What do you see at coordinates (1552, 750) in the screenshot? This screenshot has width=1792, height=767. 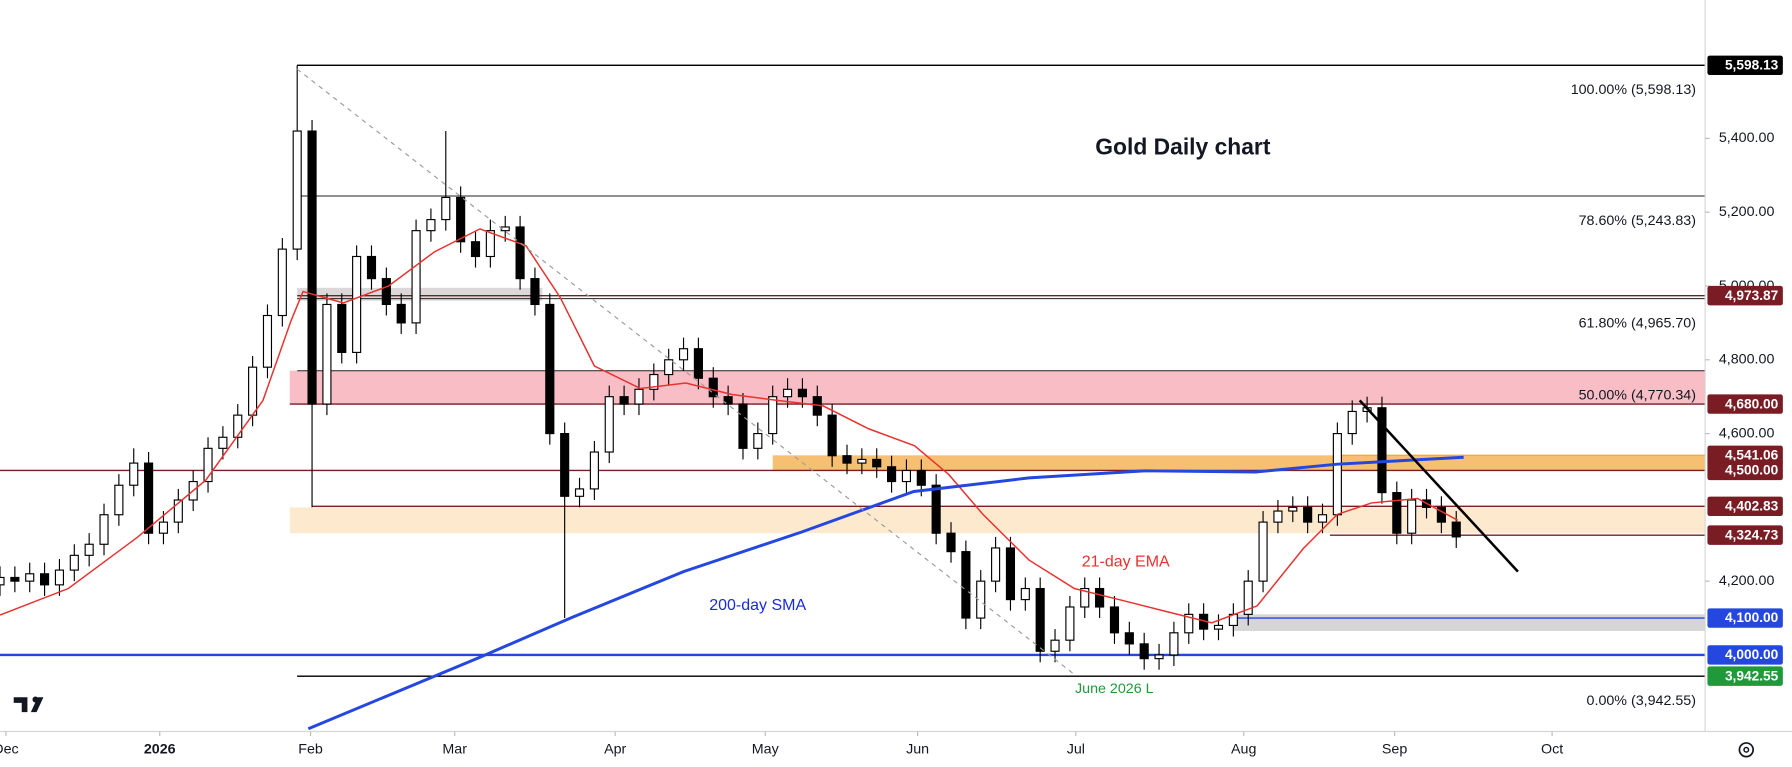 I see `x-tick-label: Oct` at bounding box center [1552, 750].